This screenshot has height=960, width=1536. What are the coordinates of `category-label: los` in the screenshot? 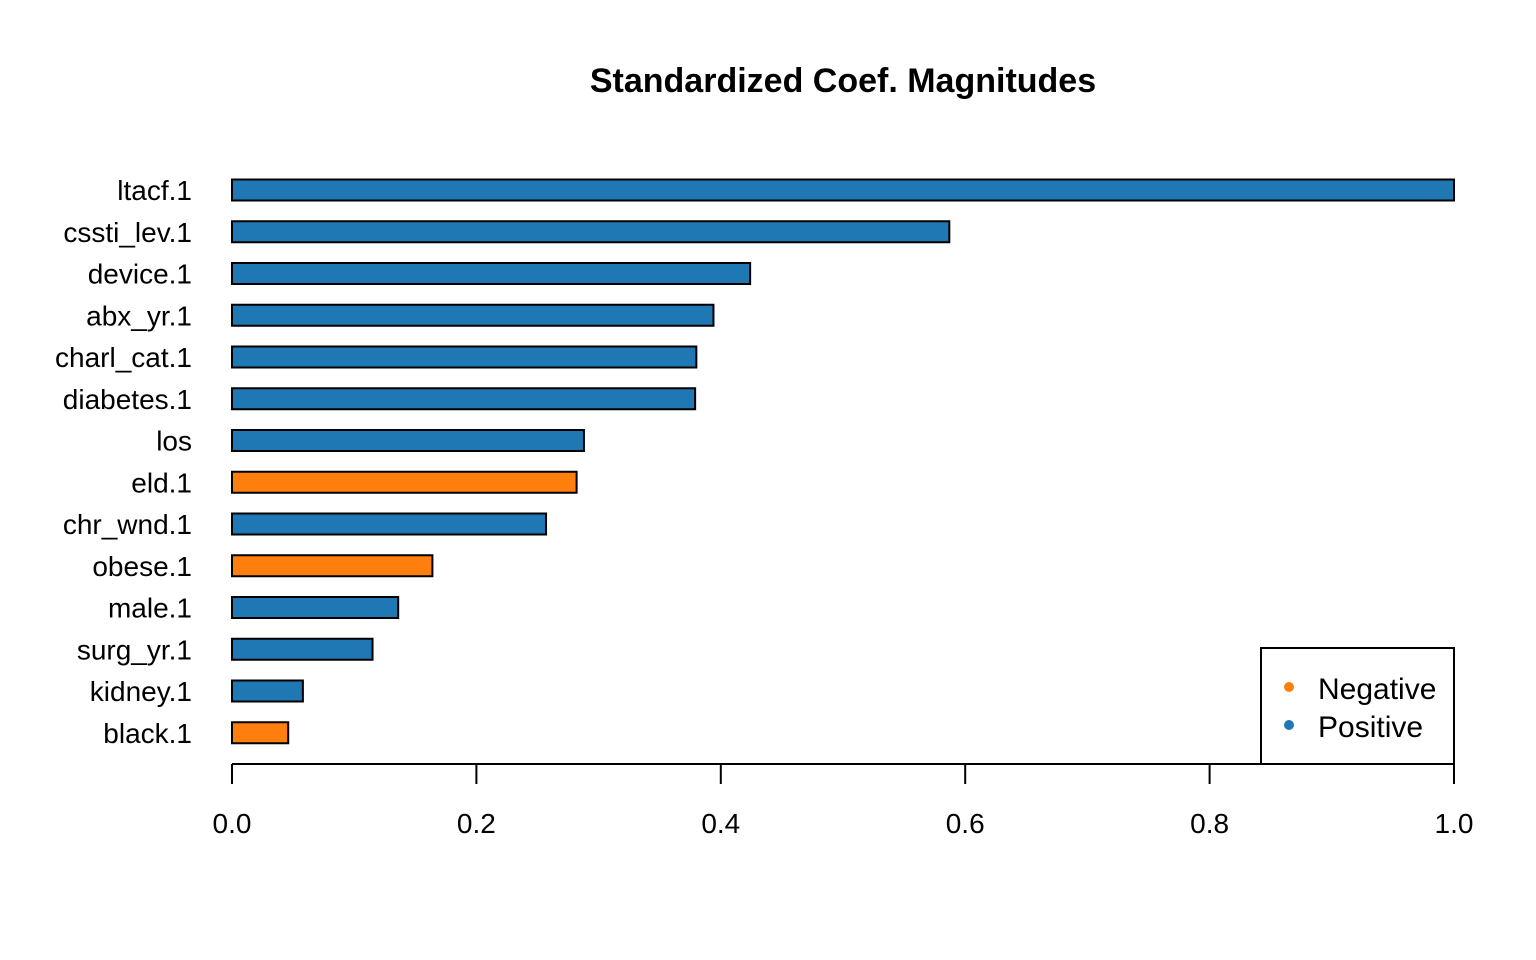 It's located at (174, 441).